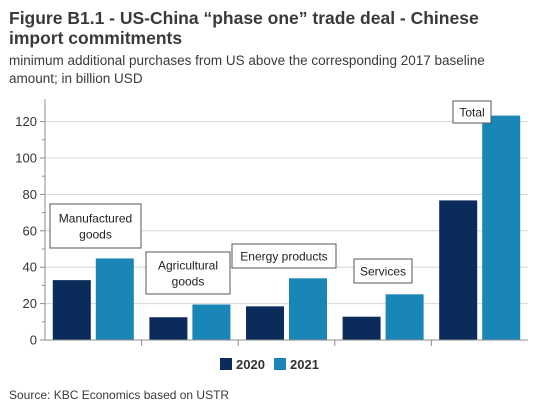 Image resolution: width=542 pixels, height=417 pixels. Describe the element at coordinates (26, 121) in the screenshot. I see `y-tick-label: 120` at that location.